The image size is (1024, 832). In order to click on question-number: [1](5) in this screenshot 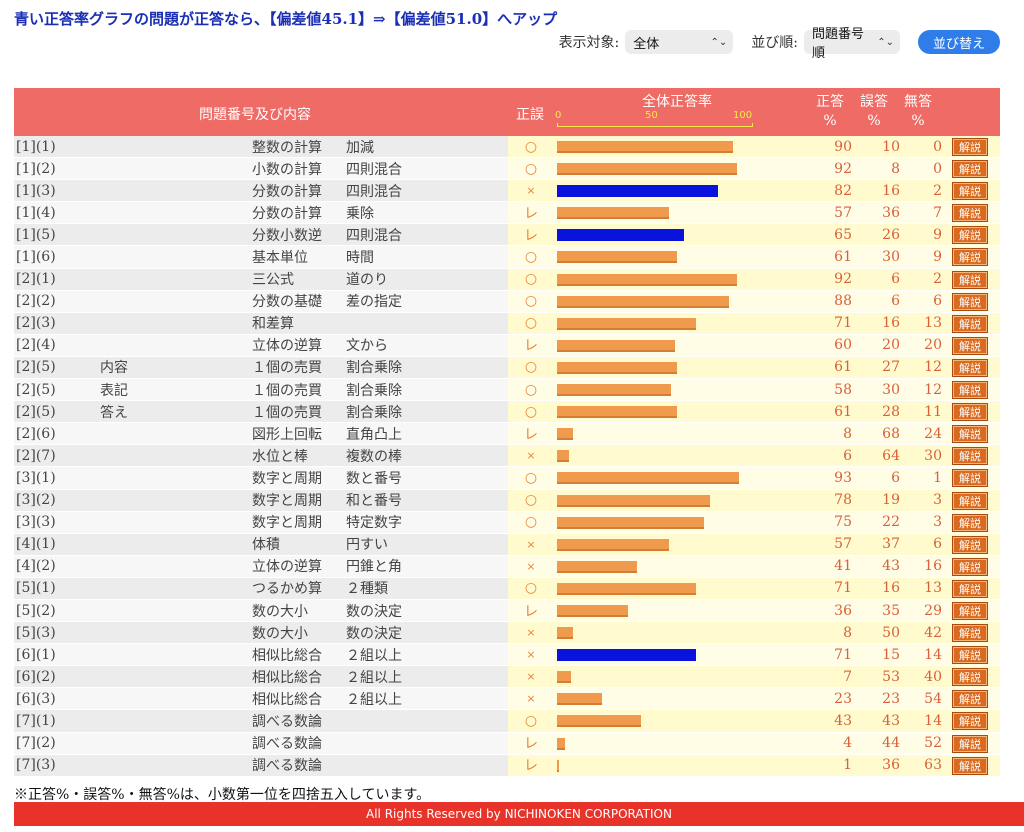, I will do `click(36, 234)`.